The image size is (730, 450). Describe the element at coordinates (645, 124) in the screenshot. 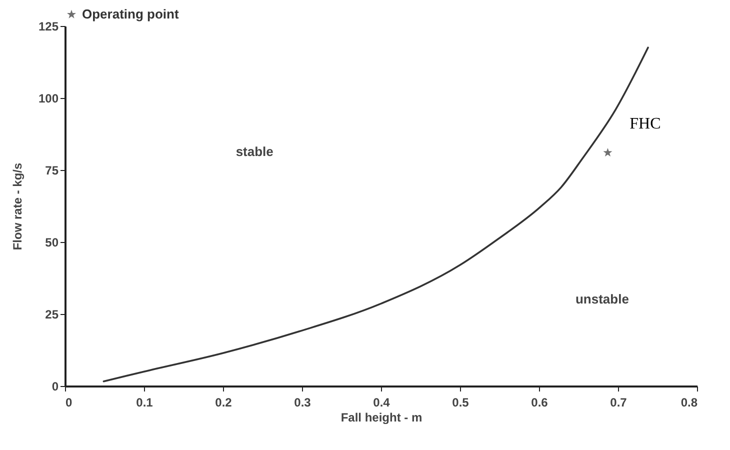

I see `series-label: FHC` at that location.